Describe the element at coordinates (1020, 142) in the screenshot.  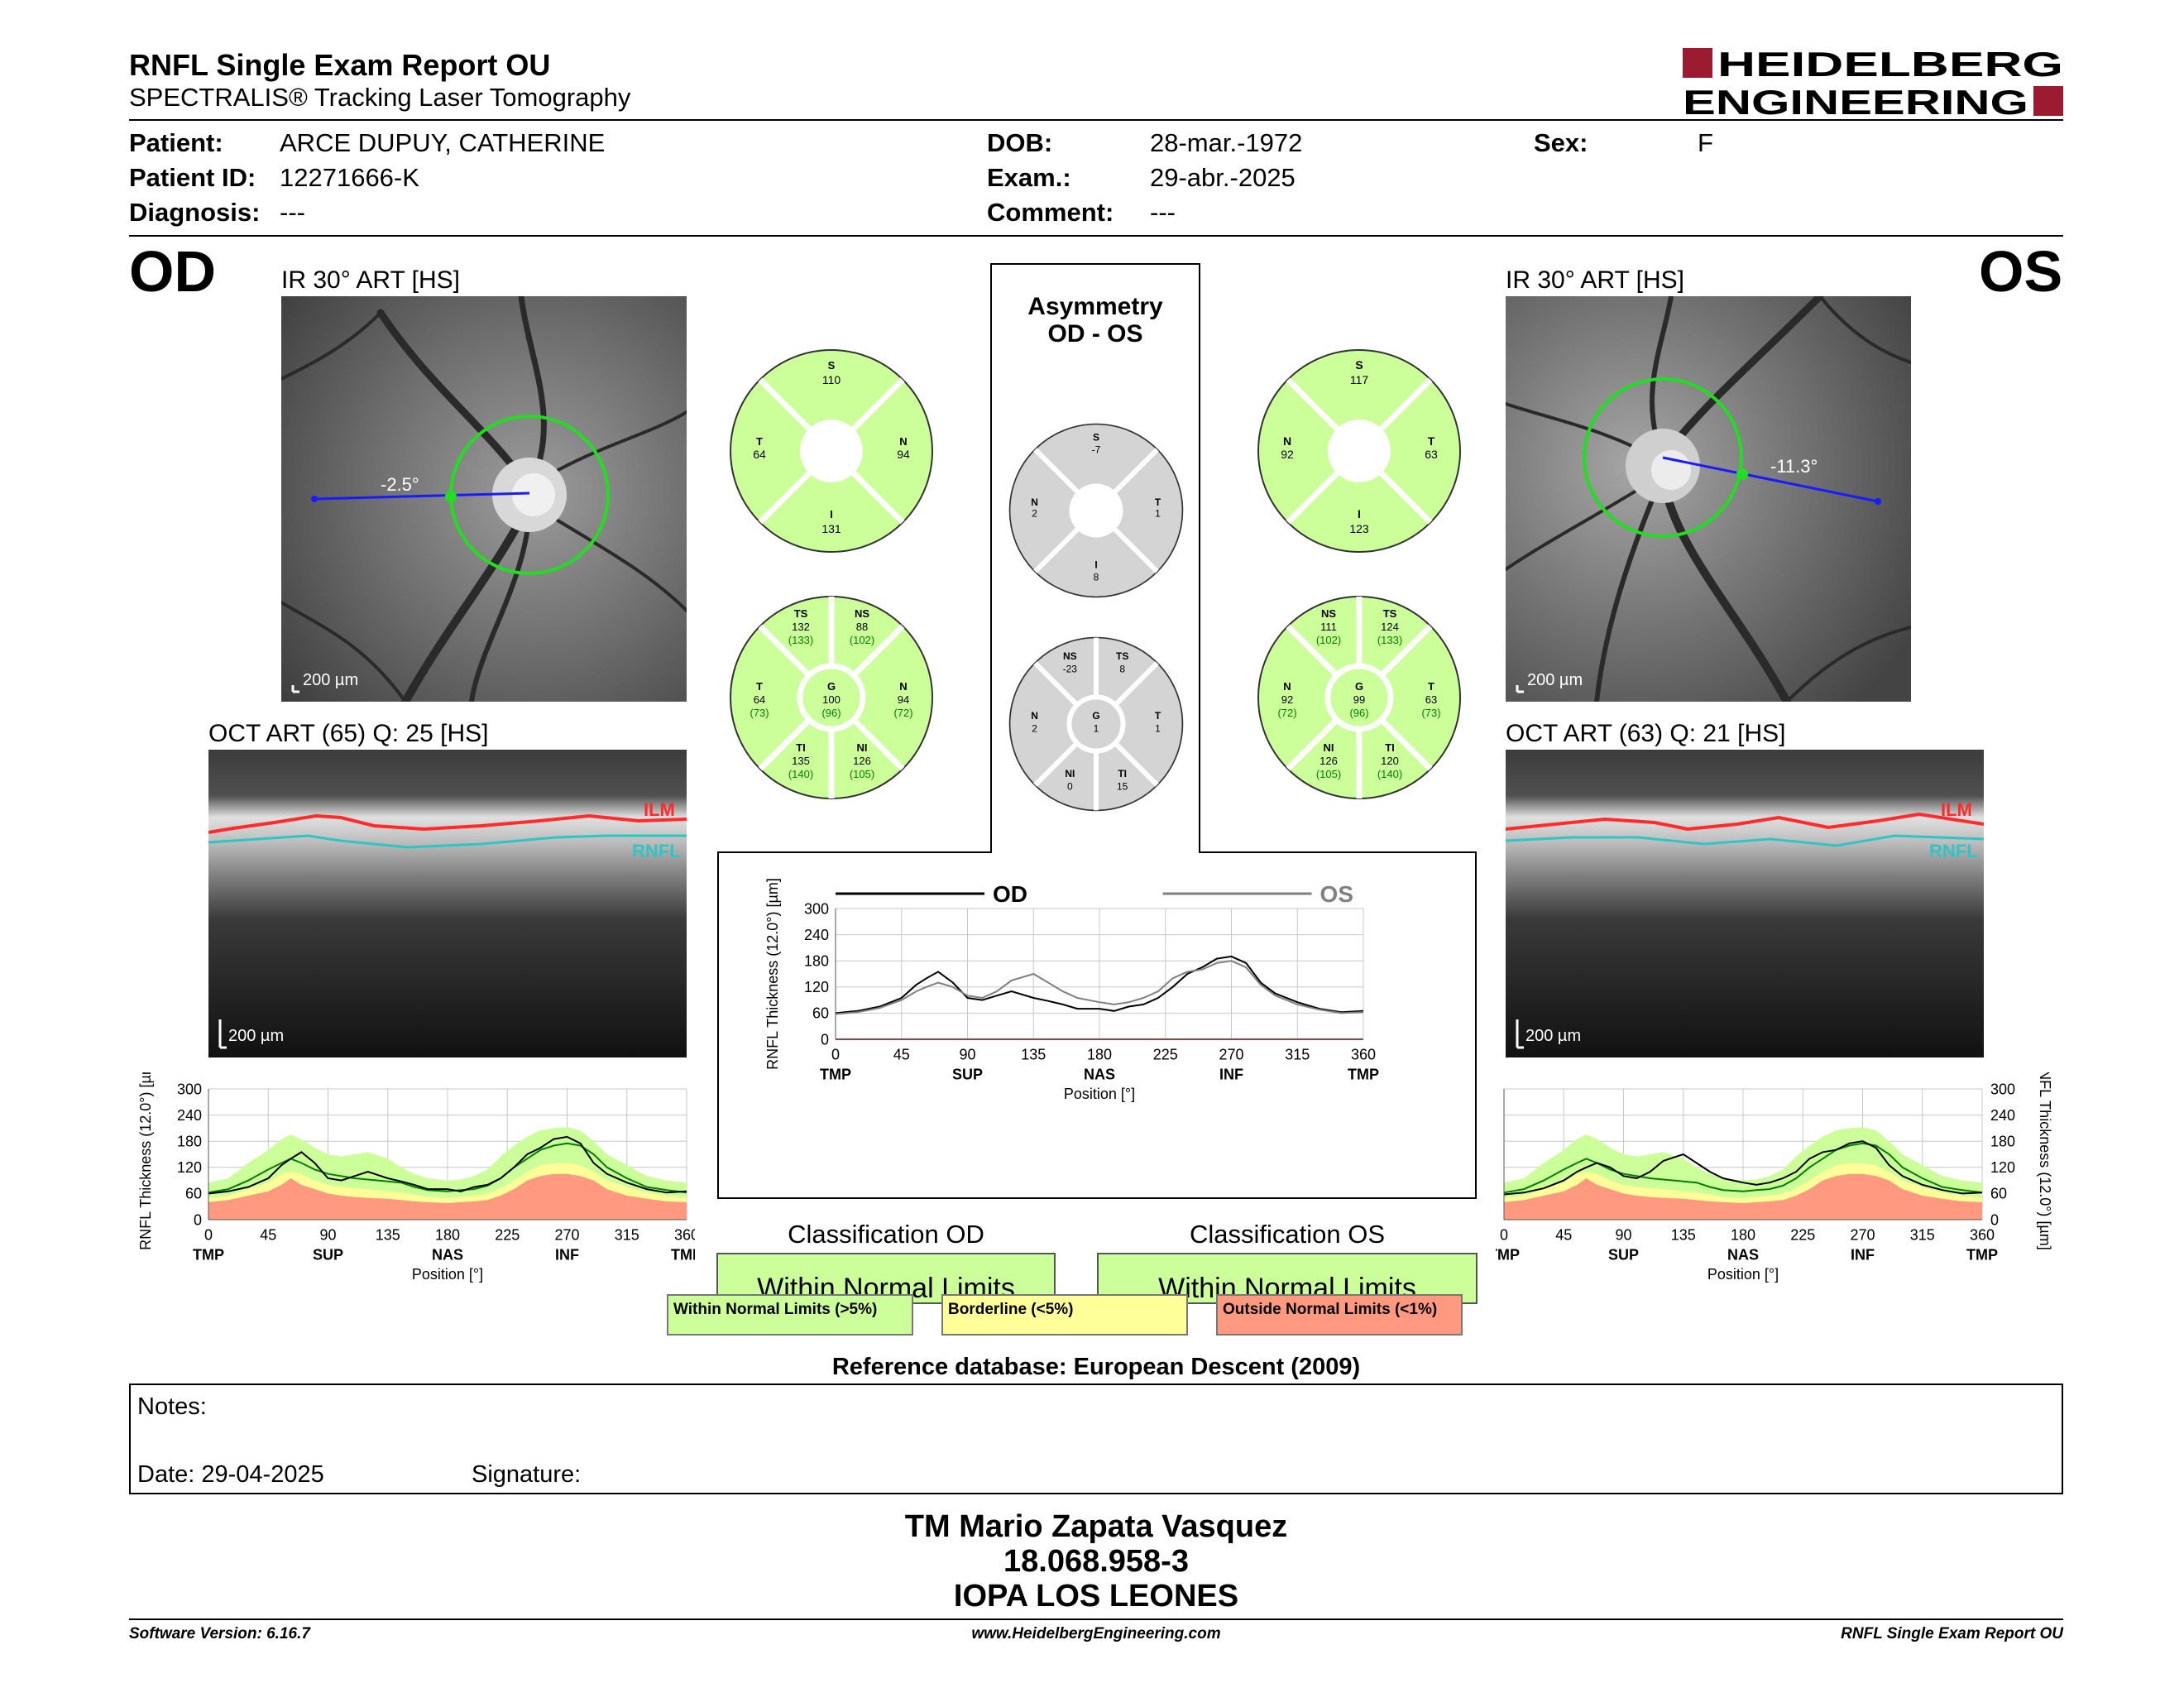
I see `dob-label: DOB:` at that location.